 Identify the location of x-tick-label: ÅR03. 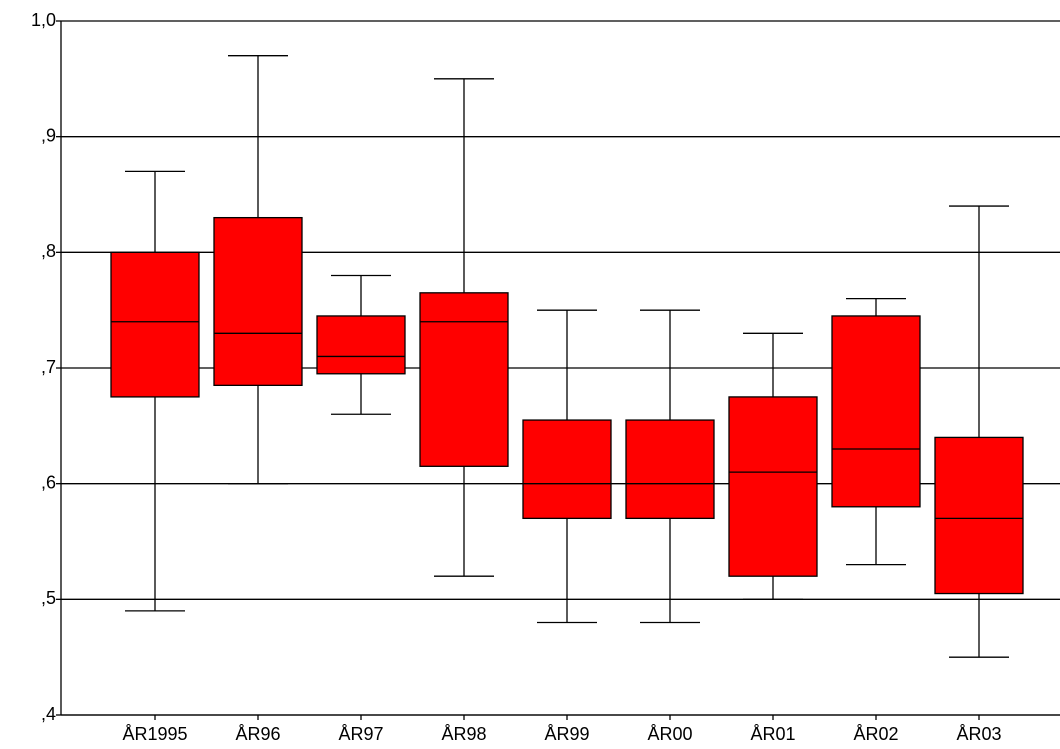
(978, 734).